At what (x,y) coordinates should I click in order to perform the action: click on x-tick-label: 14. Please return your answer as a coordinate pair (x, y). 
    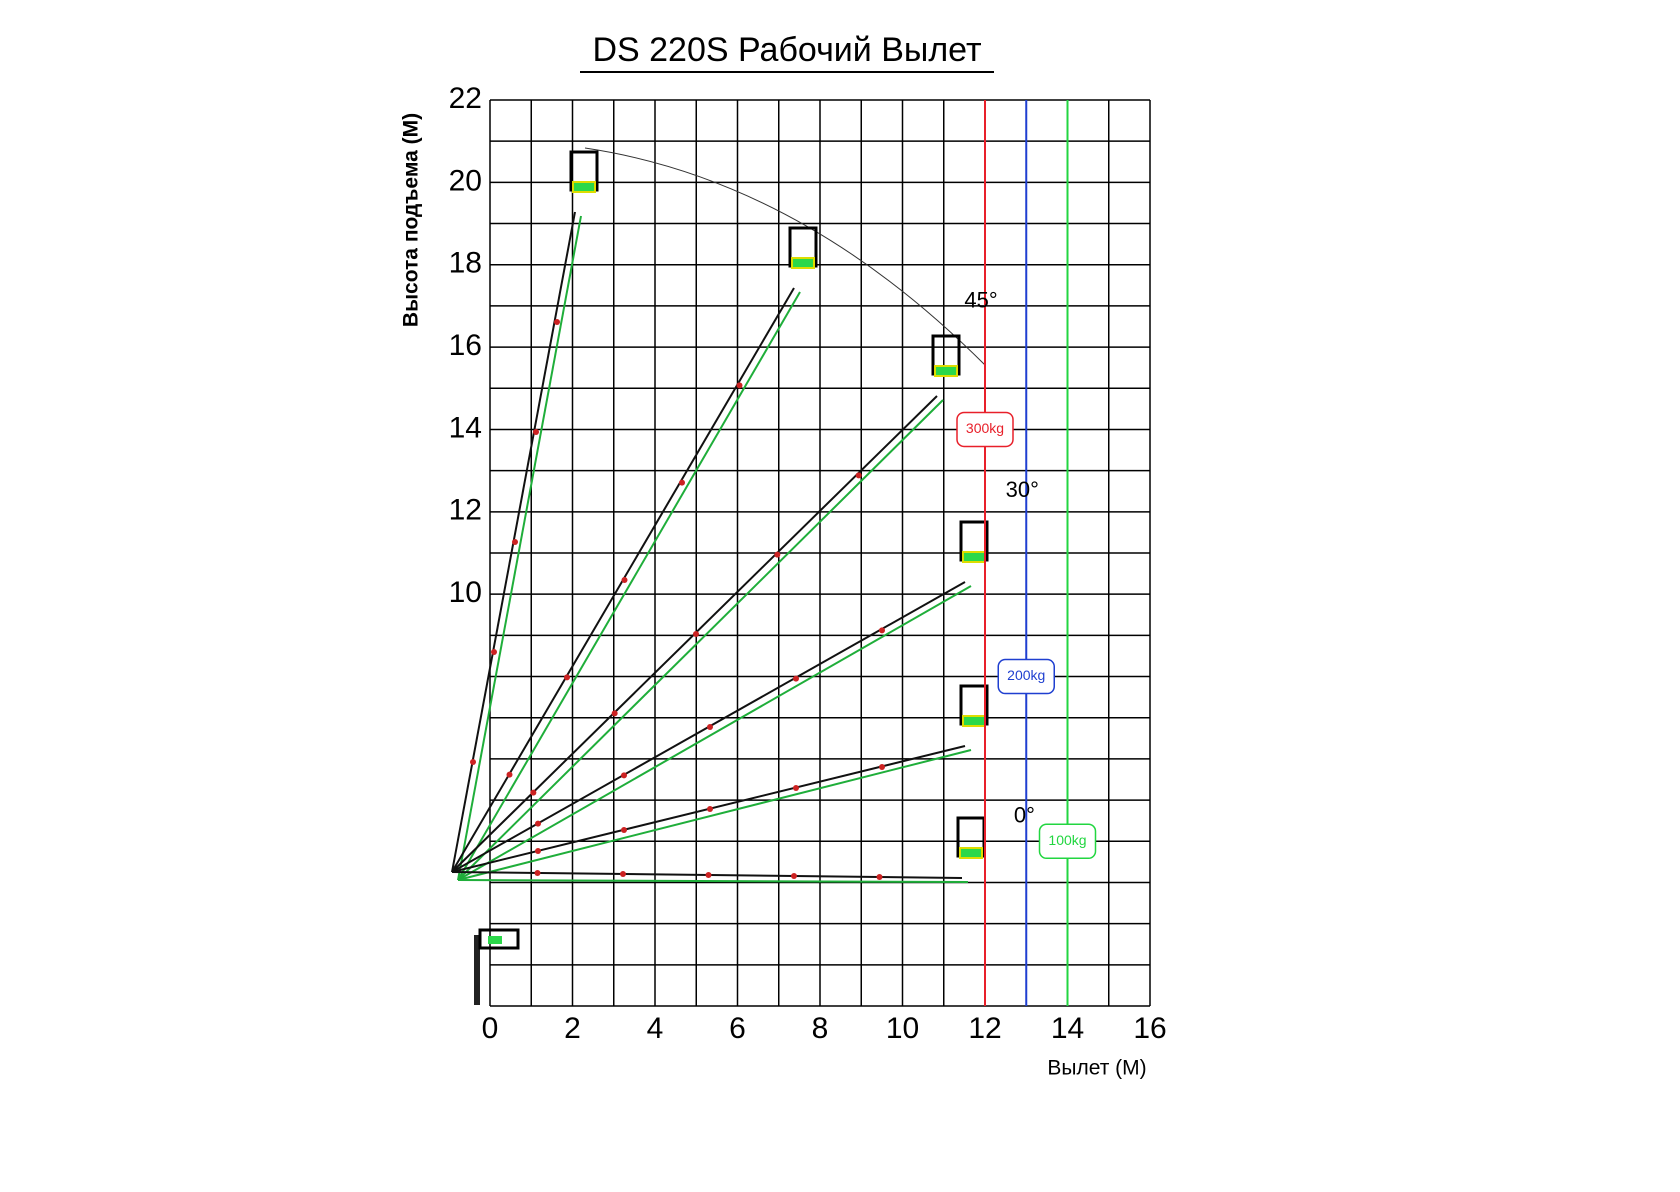
    Looking at the image, I should click on (1067, 1028).